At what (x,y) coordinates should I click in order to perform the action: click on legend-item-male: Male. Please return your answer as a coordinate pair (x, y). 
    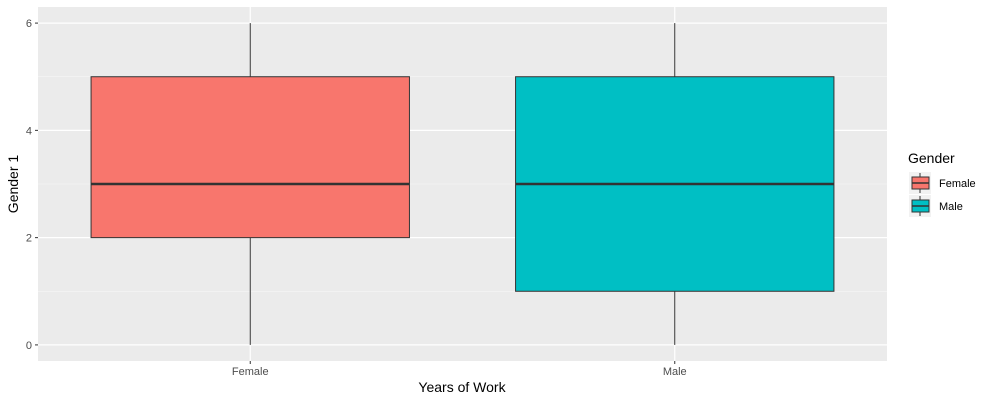
    Looking at the image, I should click on (936, 206).